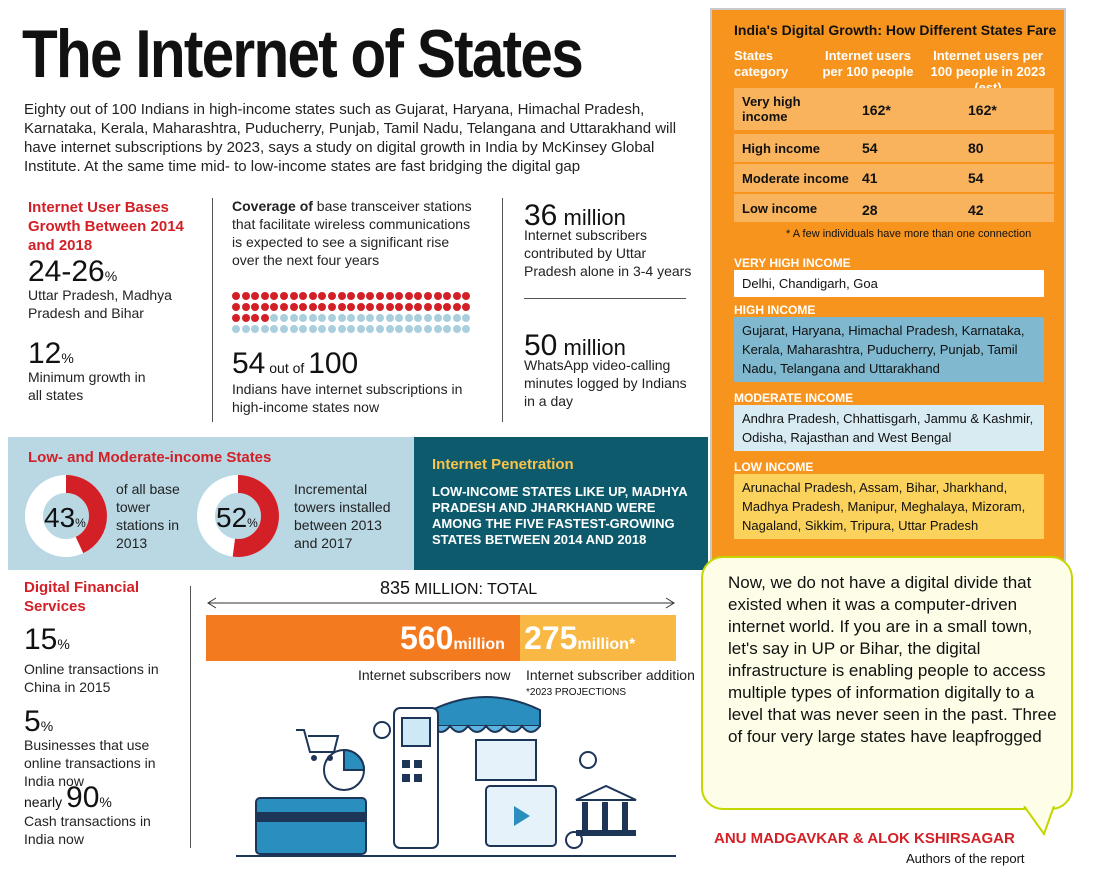  What do you see at coordinates (870, 210) in the screenshot?
I see `table-cell: 28` at bounding box center [870, 210].